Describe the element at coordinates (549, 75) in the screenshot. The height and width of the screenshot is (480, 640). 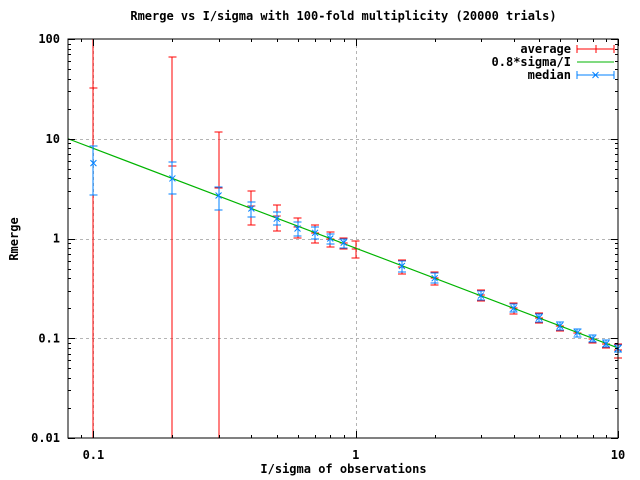
I see `legend-label: median` at that location.